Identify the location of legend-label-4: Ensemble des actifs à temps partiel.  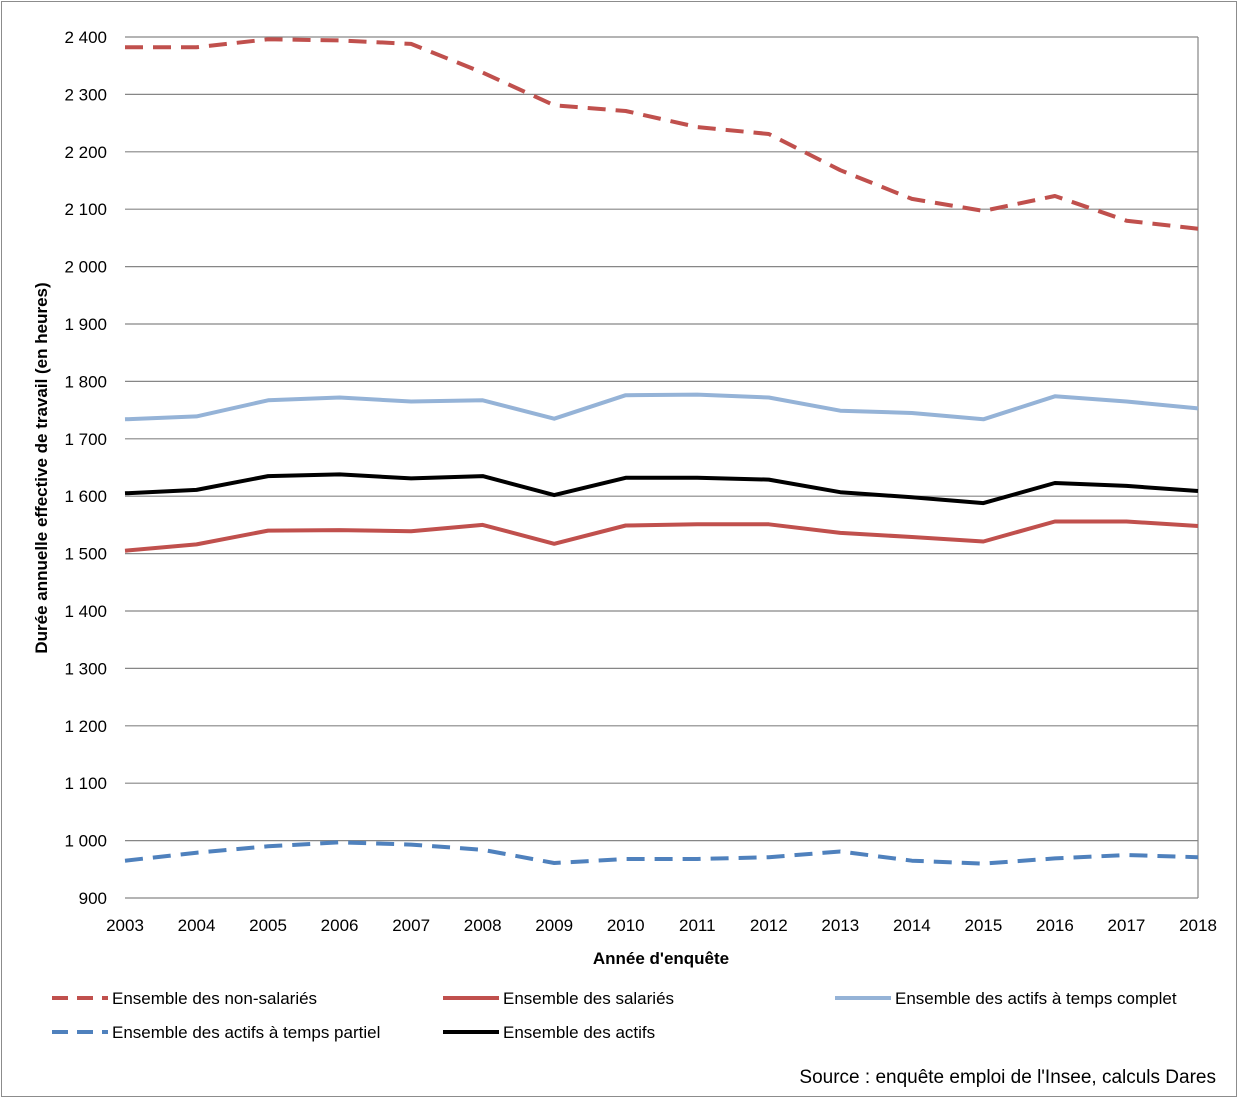
(246, 1032).